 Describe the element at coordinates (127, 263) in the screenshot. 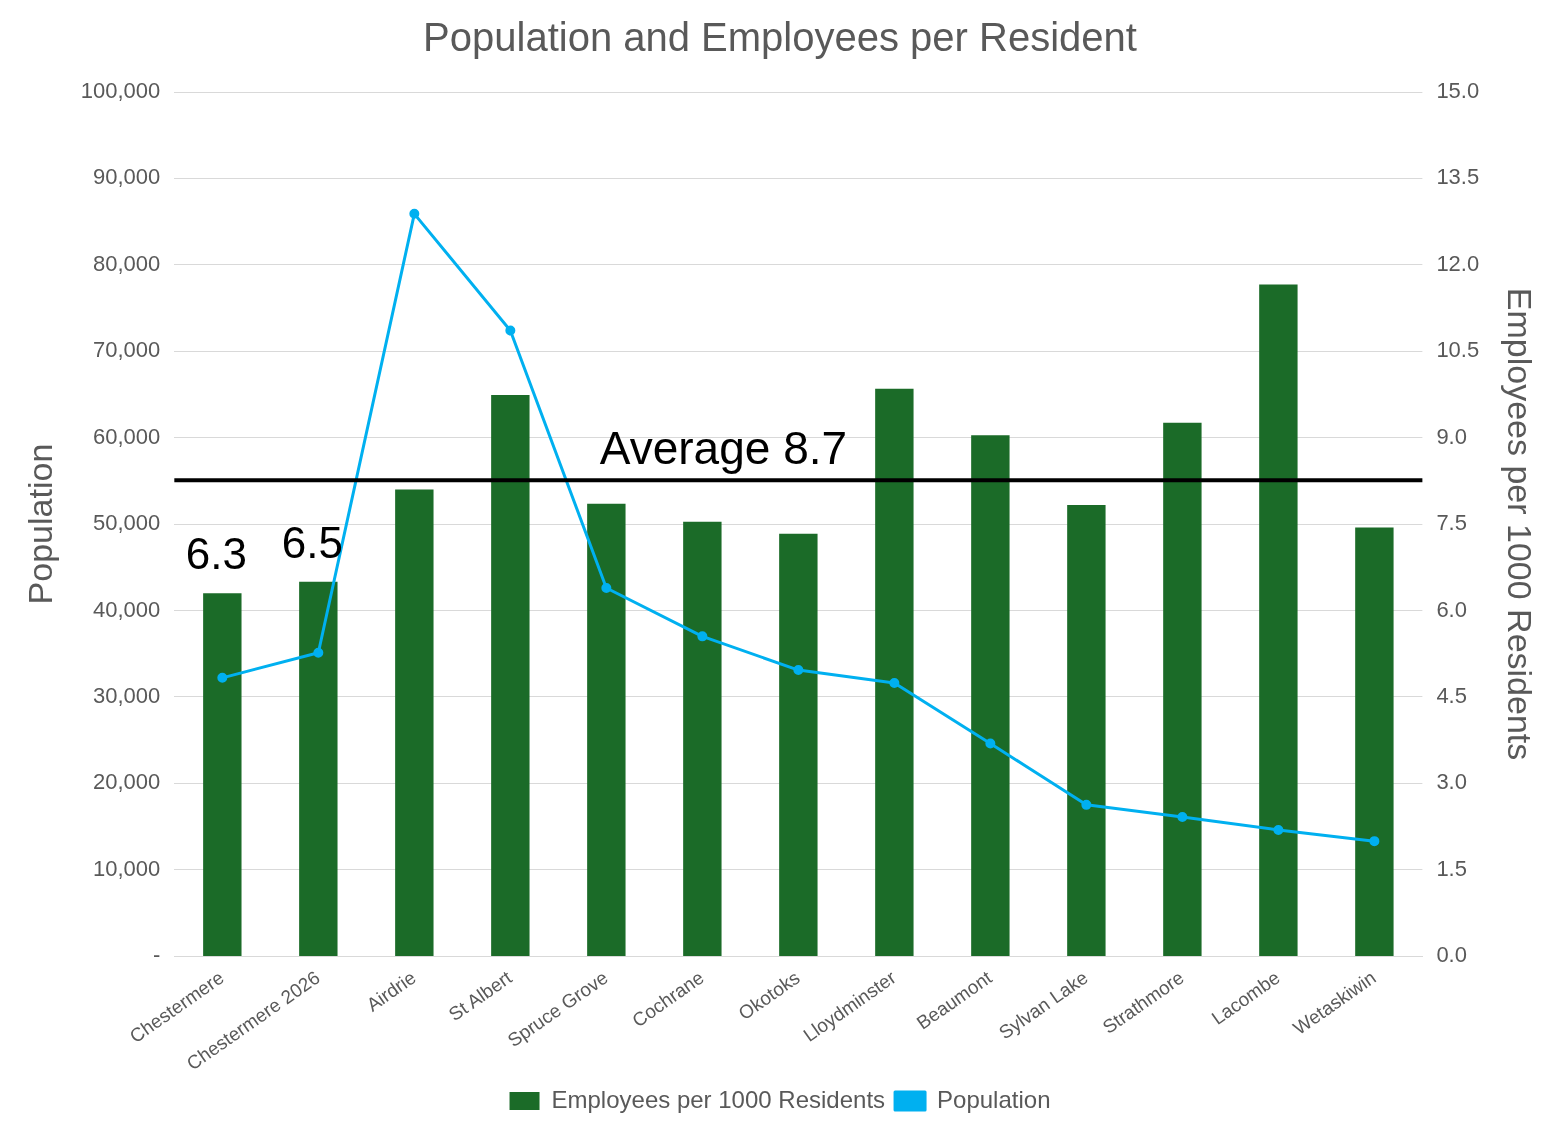

I see `y-tick-label: 80,000` at that location.